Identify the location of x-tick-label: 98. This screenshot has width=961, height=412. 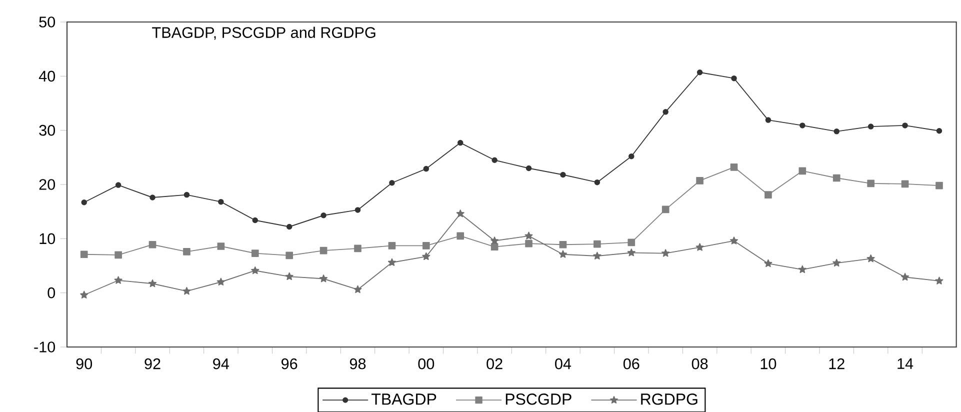
(358, 364).